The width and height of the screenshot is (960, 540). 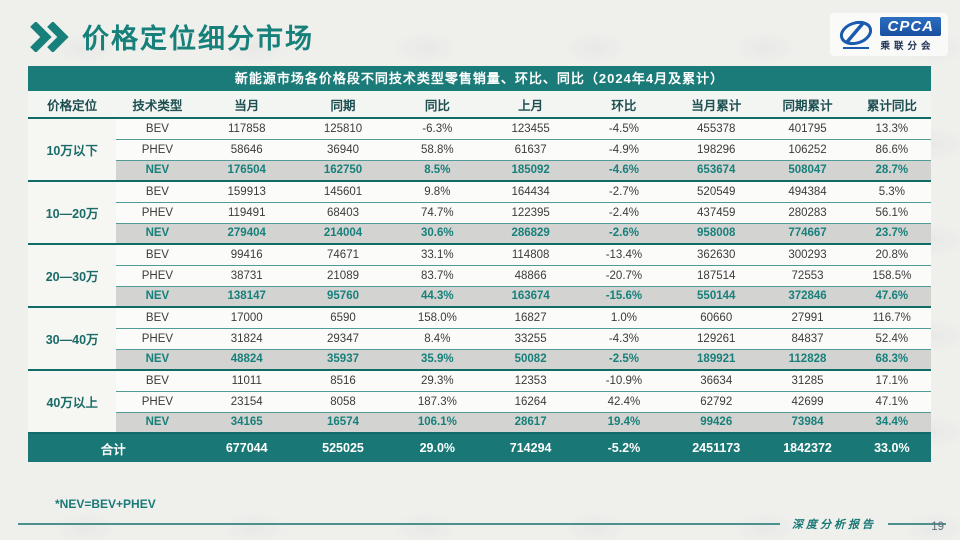 What do you see at coordinates (246, 233) in the screenshot?
I see `value-cell: 279404` at bounding box center [246, 233].